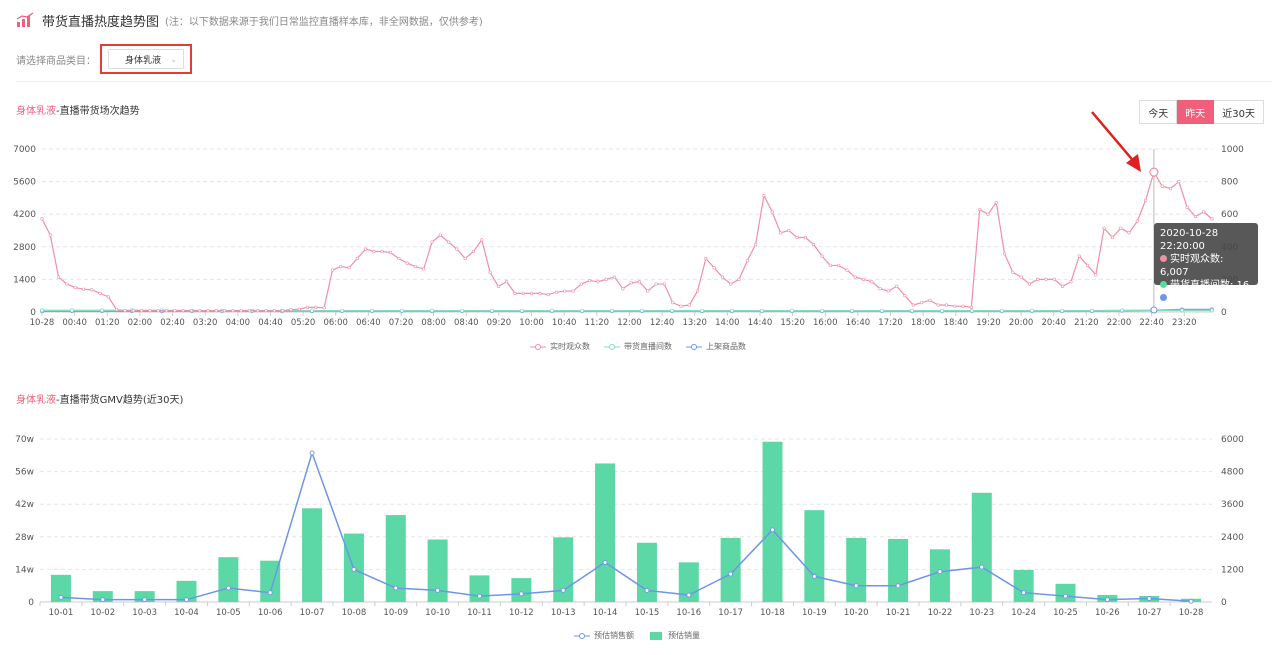  What do you see at coordinates (629, 323) in the screenshot?
I see `x-tick-label: 12:00` at bounding box center [629, 323].